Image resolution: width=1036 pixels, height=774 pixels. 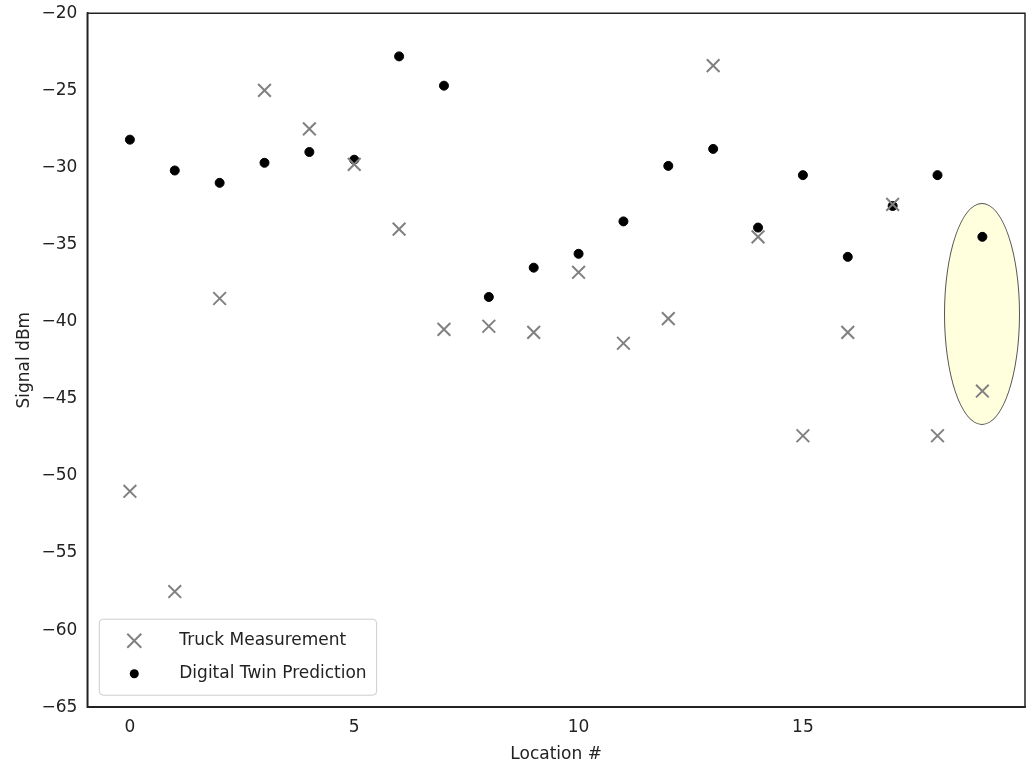 What do you see at coordinates (59, 628) in the screenshot?
I see `y-tick-label: −60` at bounding box center [59, 628].